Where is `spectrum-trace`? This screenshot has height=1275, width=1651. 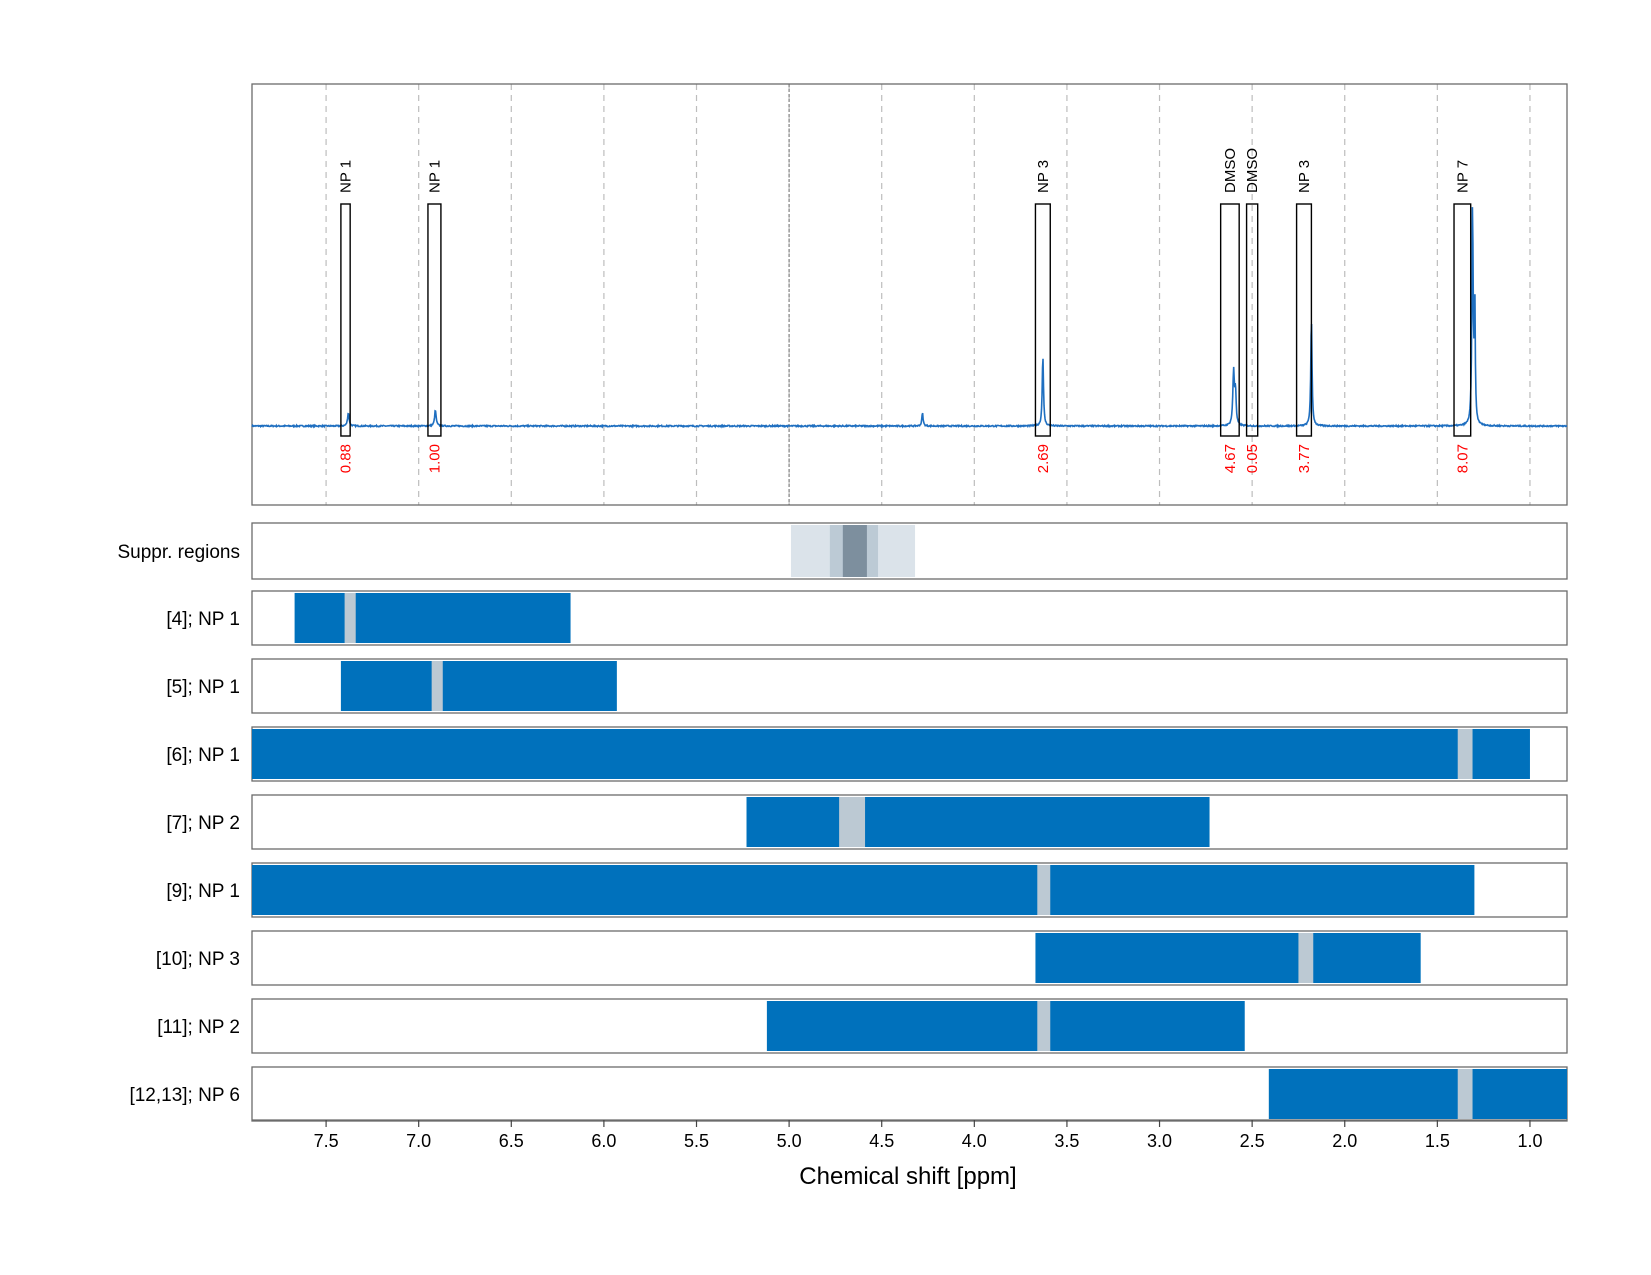 spectrum-trace is located at coordinates (909, 318).